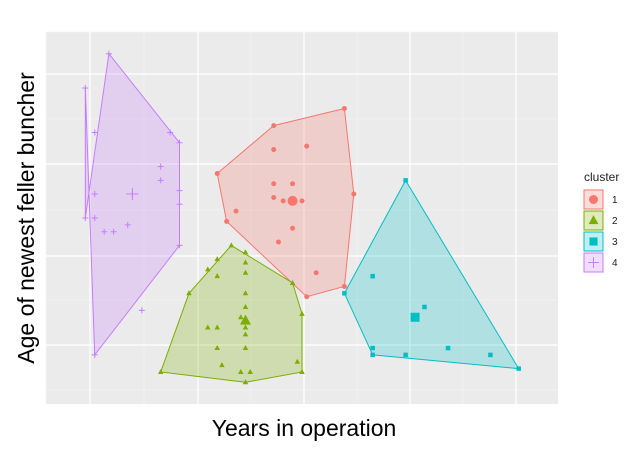 The image size is (639, 458). What do you see at coordinates (615, 242) in the screenshot?
I see `legend-label: 3` at bounding box center [615, 242].